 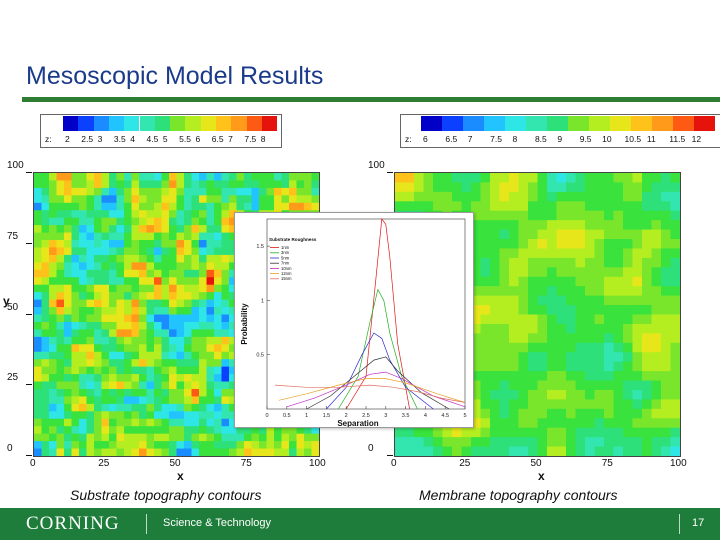 What do you see at coordinates (372, 390) in the screenshot?
I see `series-line-12nm` at bounding box center [372, 390].